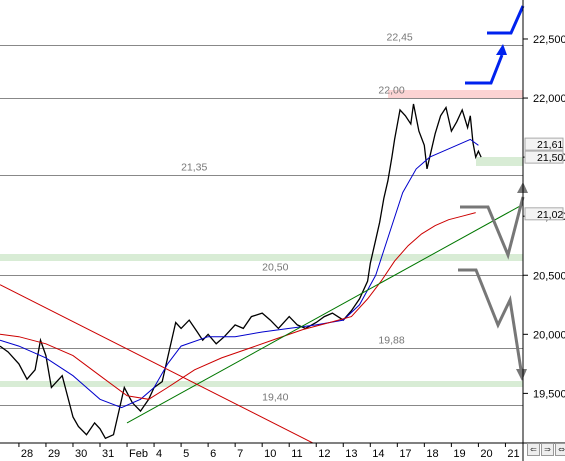 The image size is (565, 461). I want to click on forecast-arrow-down, so click(490, 319).